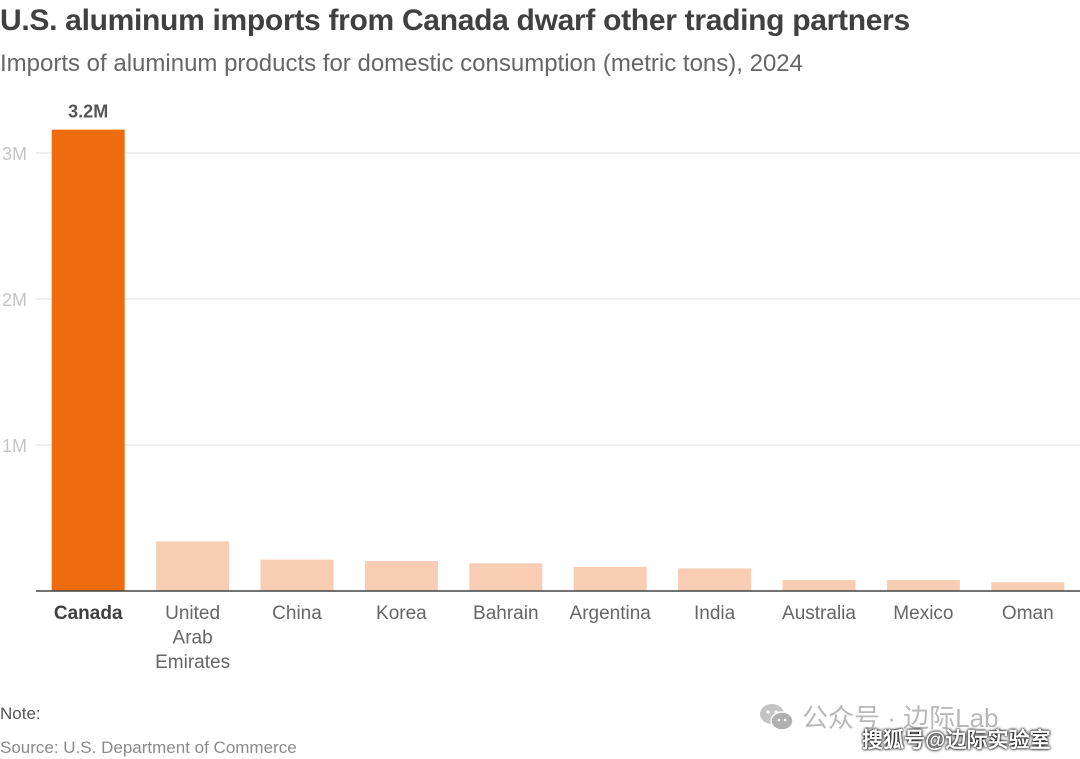  Describe the element at coordinates (297, 613) in the screenshot. I see `x-tick-label: China` at that location.